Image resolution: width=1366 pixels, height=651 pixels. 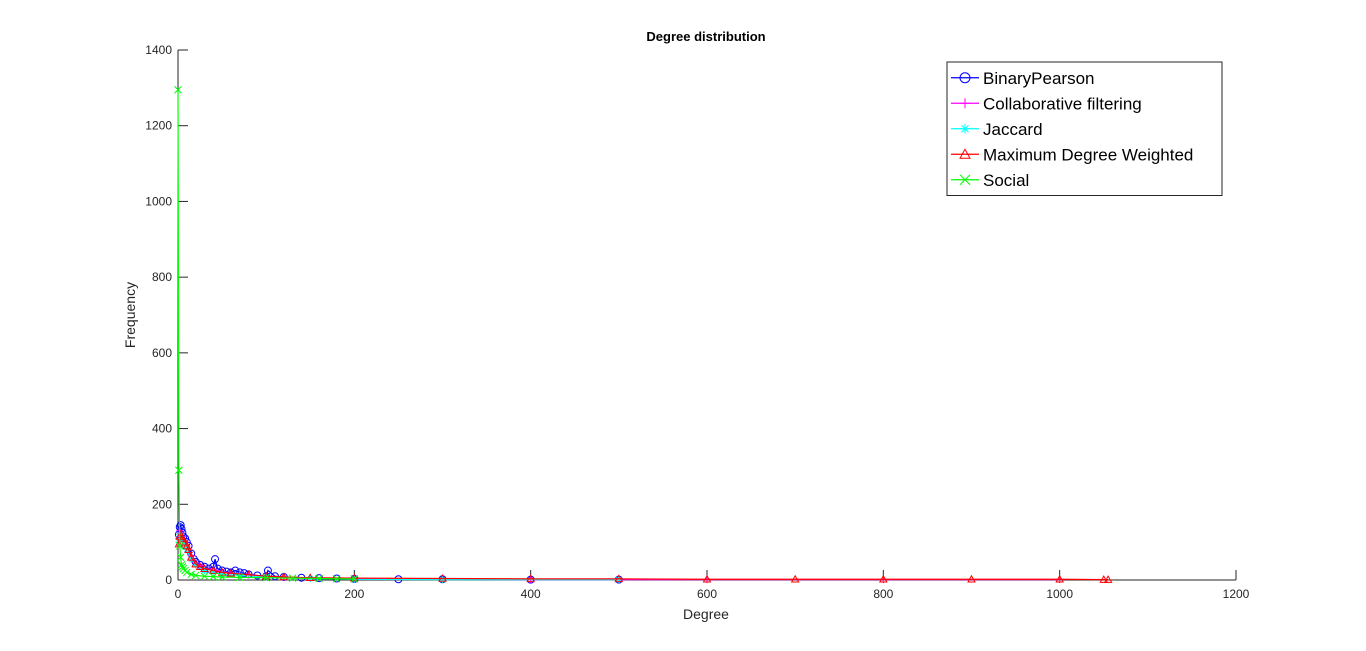 What do you see at coordinates (162, 277) in the screenshot?
I see `y-tick-label: 800` at bounding box center [162, 277].